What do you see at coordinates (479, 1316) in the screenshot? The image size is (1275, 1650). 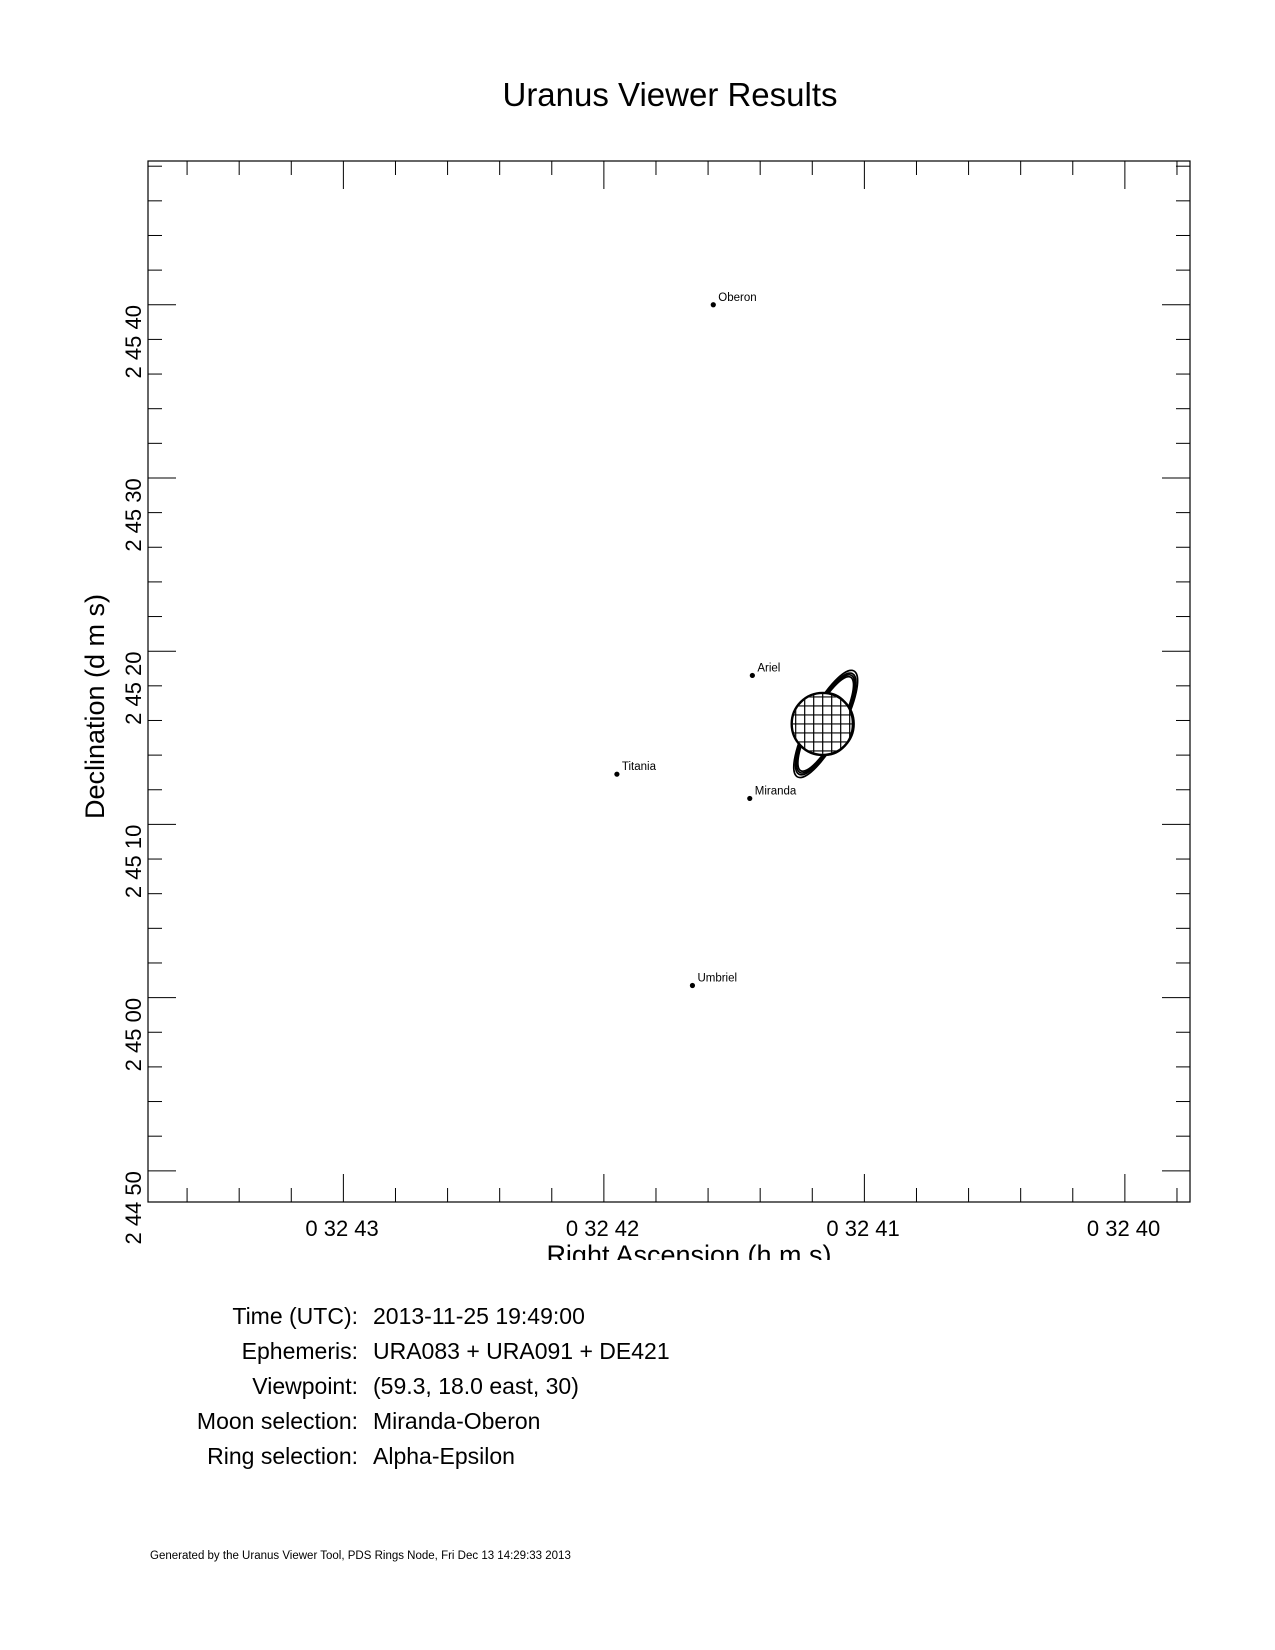 I see `info-value: 2013-11-25 19:49:00` at bounding box center [479, 1316].